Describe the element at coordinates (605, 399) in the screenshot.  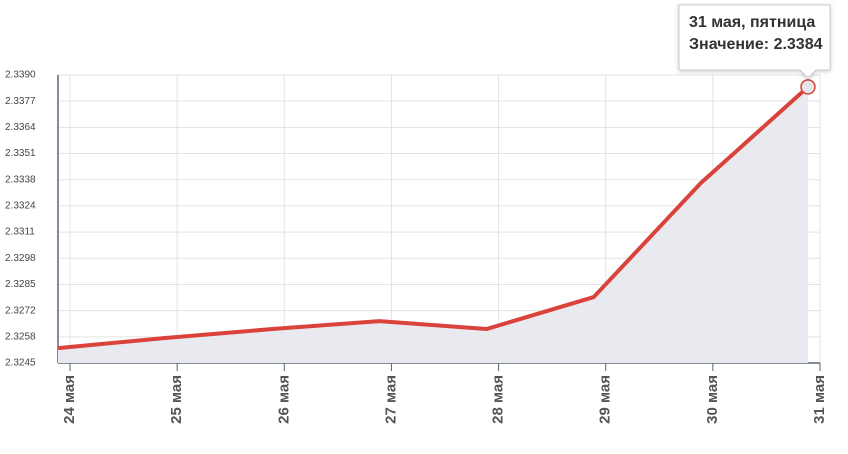
I see `x-tick-label: 29 мая` at that location.